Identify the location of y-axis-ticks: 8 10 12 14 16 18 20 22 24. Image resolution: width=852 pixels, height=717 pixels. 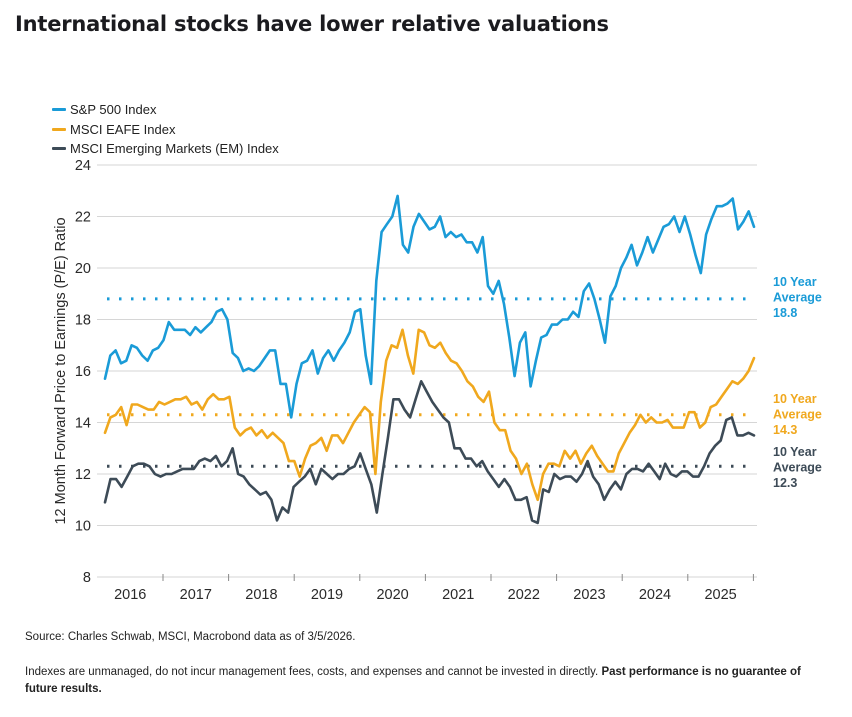
(83, 372).